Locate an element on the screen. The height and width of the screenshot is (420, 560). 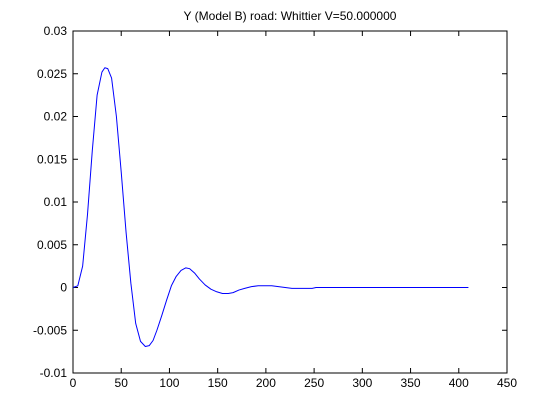
y-tick-label: 0.015 is located at coordinates (52, 159).